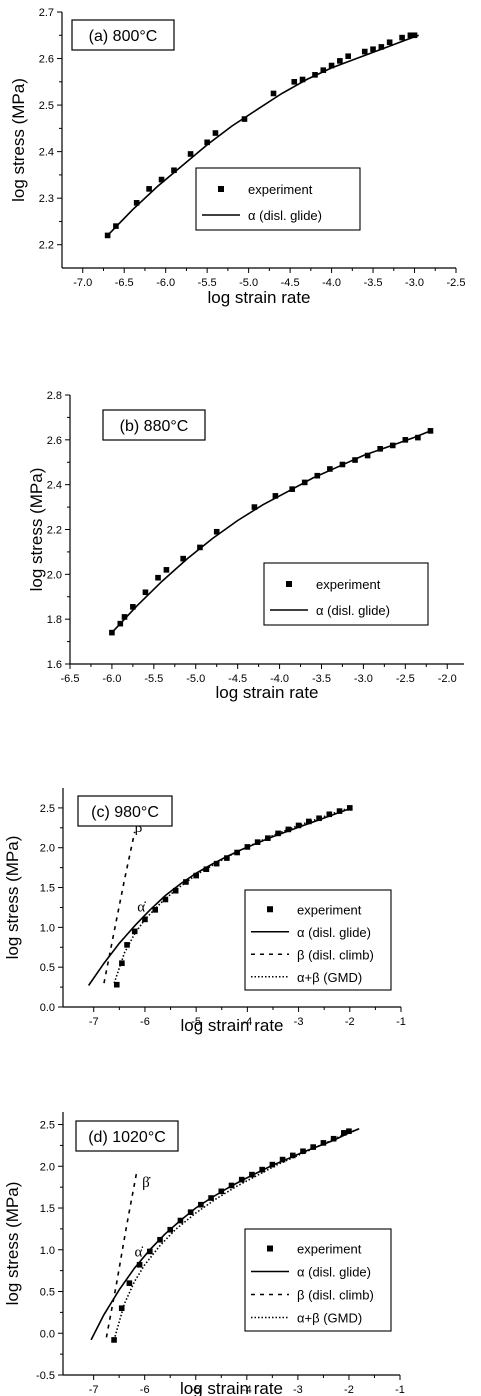  Describe the element at coordinates (153, 679) in the screenshot. I see `x-tick-label: -5.5` at that location.